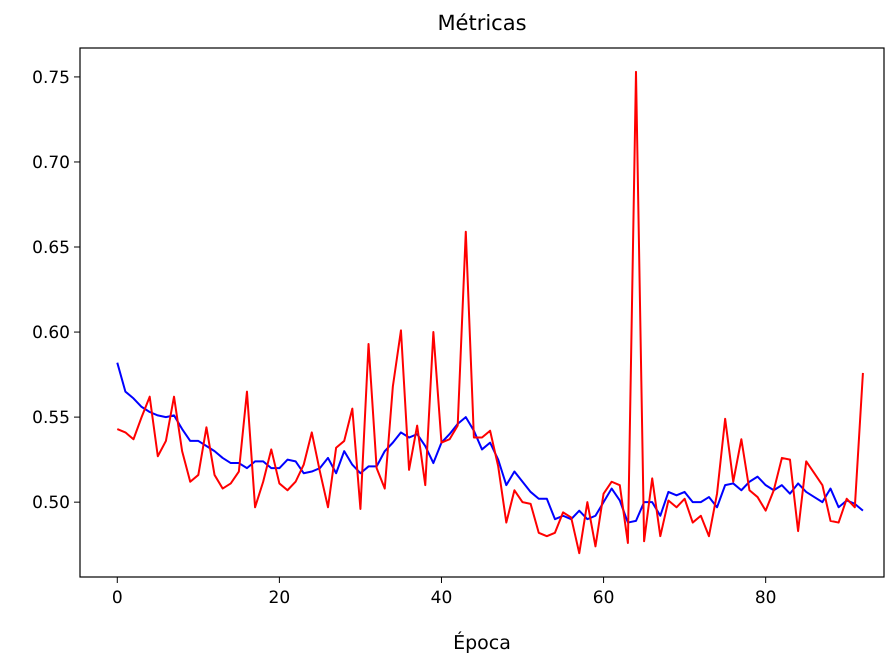 Image resolution: width=886 pixels, height=661 pixels. What do you see at coordinates (482, 642) in the screenshot?
I see `x-axis-title: Época` at bounding box center [482, 642].